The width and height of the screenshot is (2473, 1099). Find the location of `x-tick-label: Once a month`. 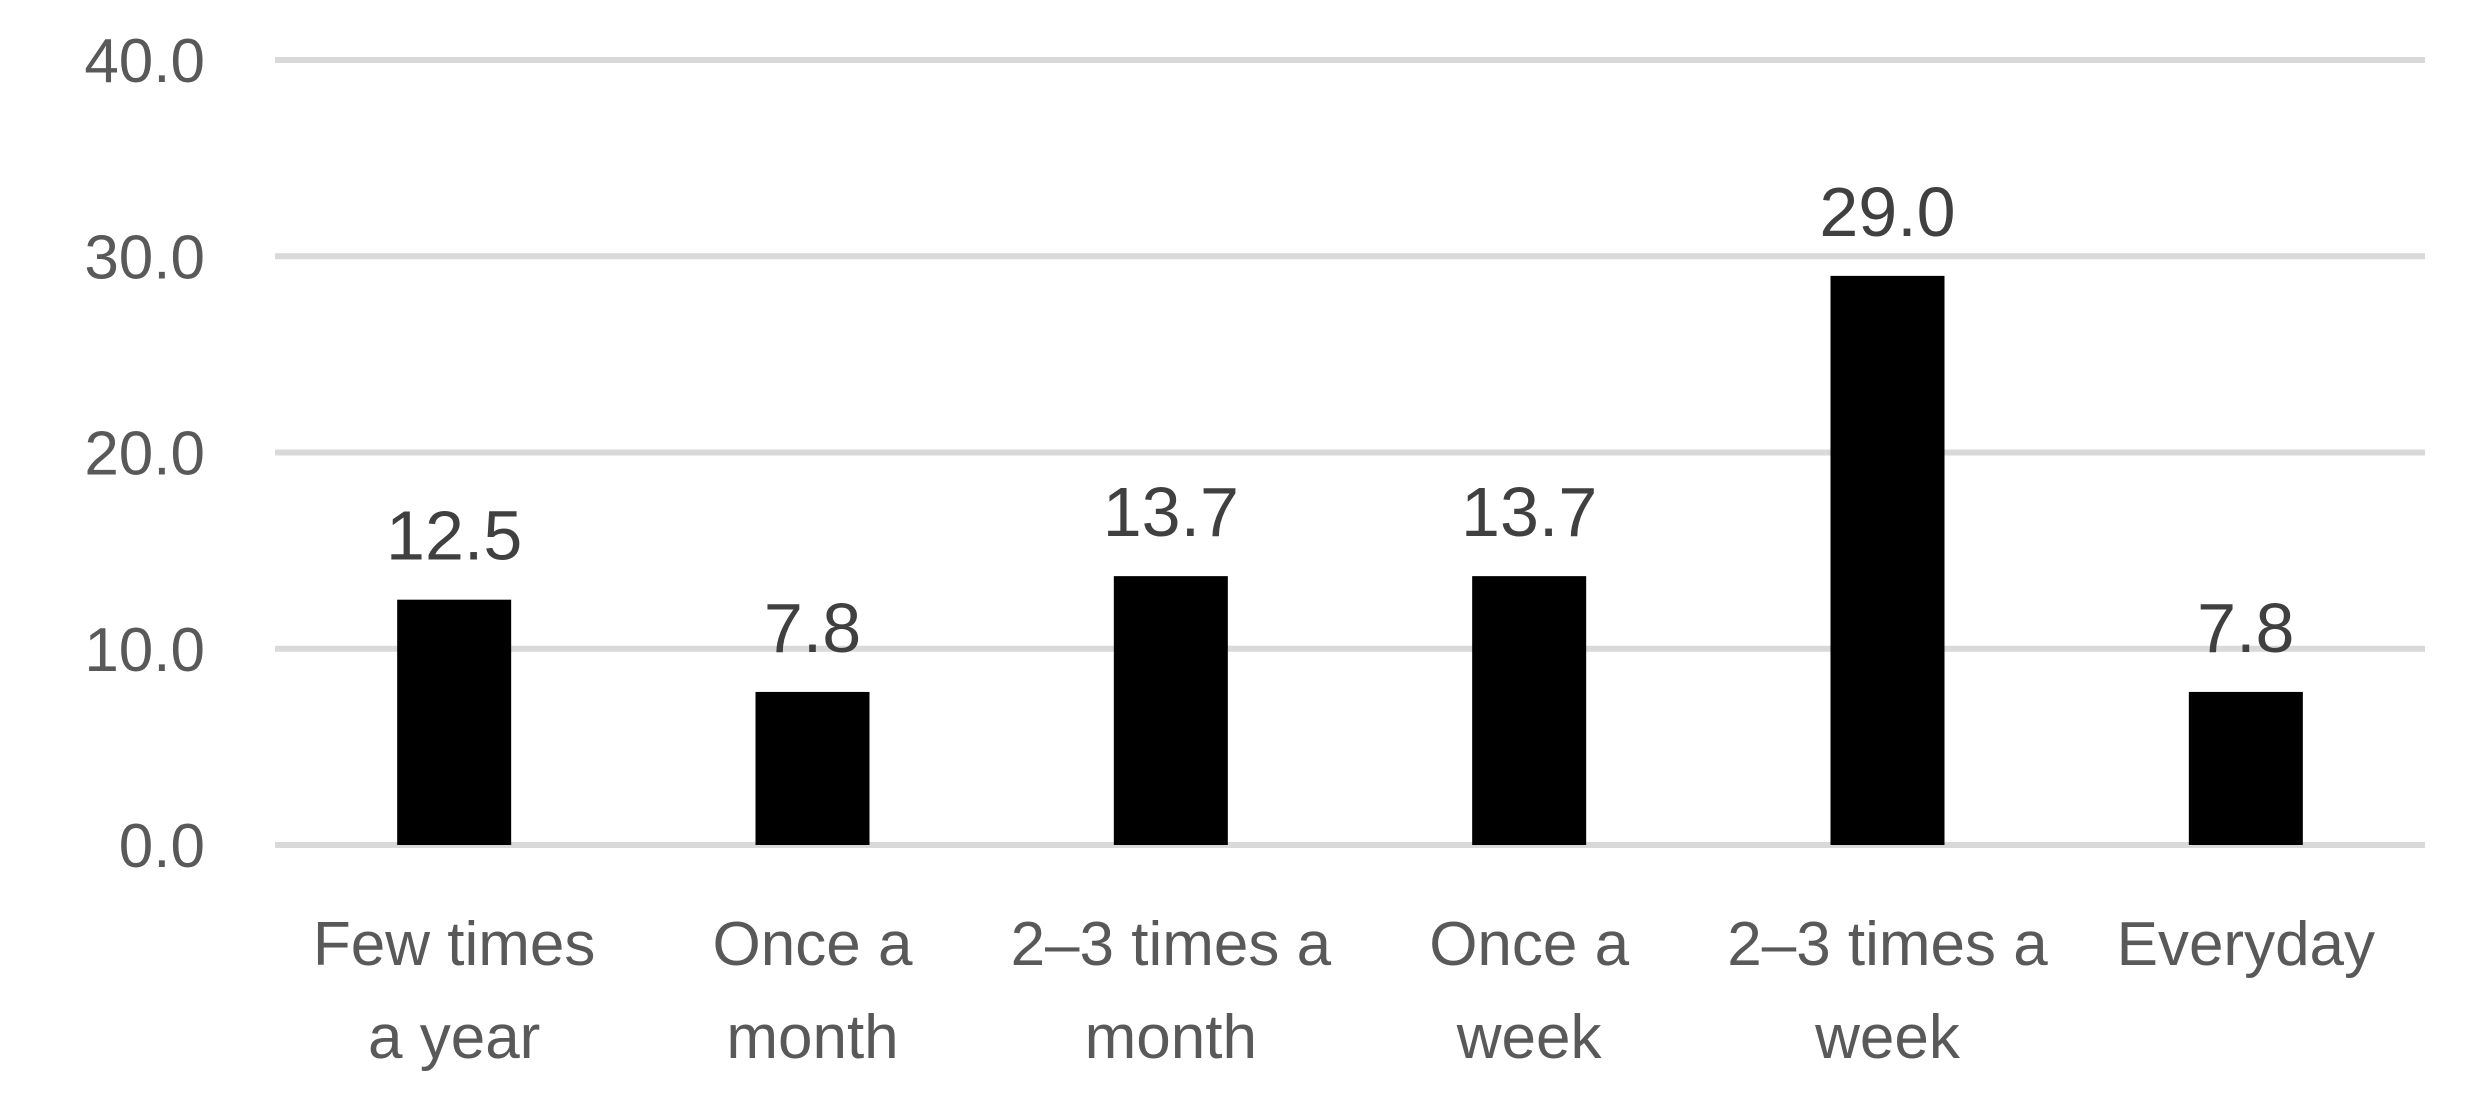

x-tick-label: Once a month is located at coordinates (813, 991).